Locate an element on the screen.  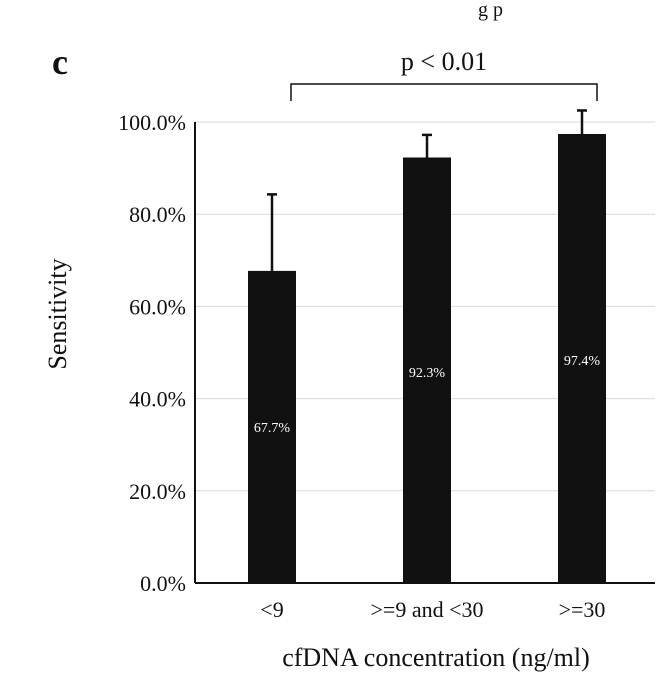
x-tick-label: <9 is located at coordinates (271, 609).